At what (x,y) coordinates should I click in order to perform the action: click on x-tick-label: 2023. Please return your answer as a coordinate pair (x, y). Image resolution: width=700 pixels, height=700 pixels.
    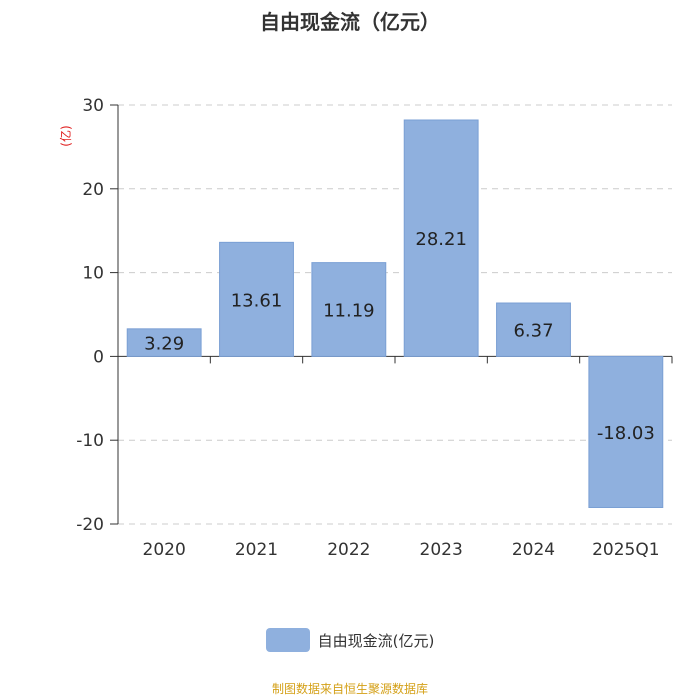
    Looking at the image, I should click on (441, 550).